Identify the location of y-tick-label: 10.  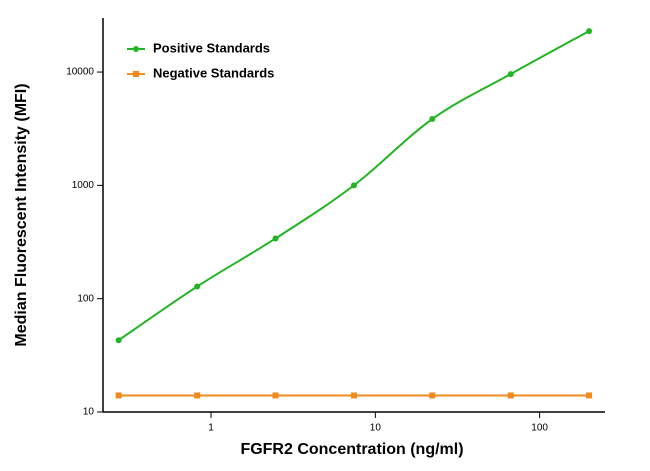
(89, 412).